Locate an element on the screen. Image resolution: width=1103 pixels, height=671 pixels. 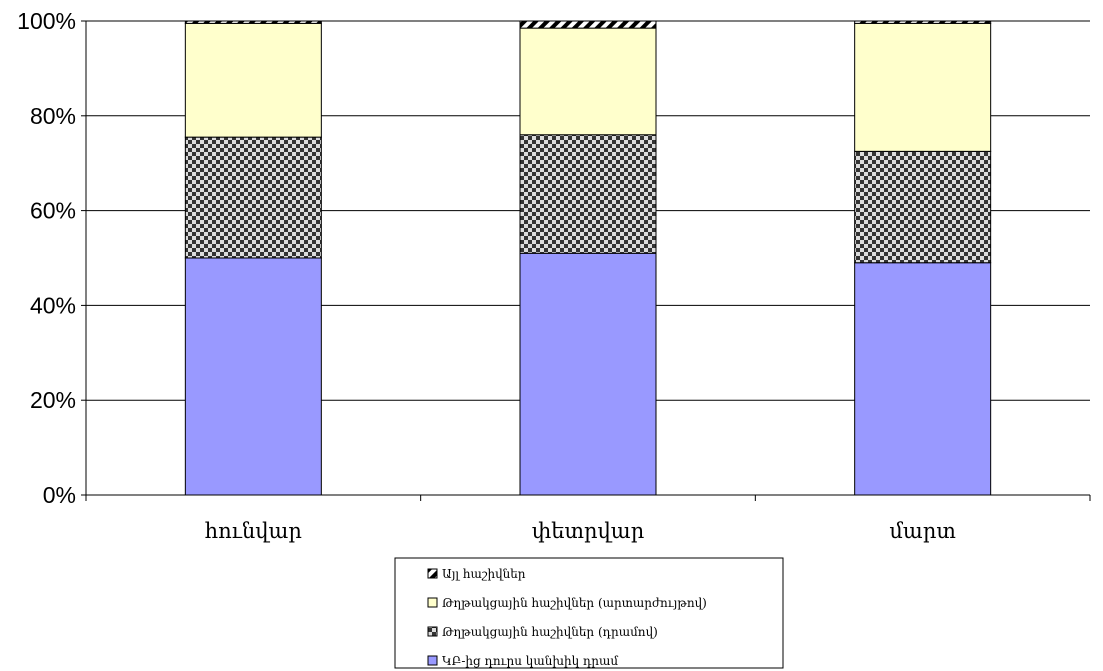
y-tick-label: 40% is located at coordinates (53, 305).